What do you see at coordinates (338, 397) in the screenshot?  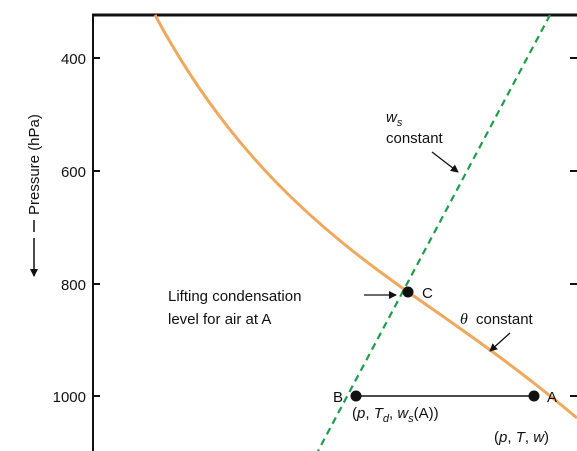 I see `point-b-label: B` at bounding box center [338, 397].